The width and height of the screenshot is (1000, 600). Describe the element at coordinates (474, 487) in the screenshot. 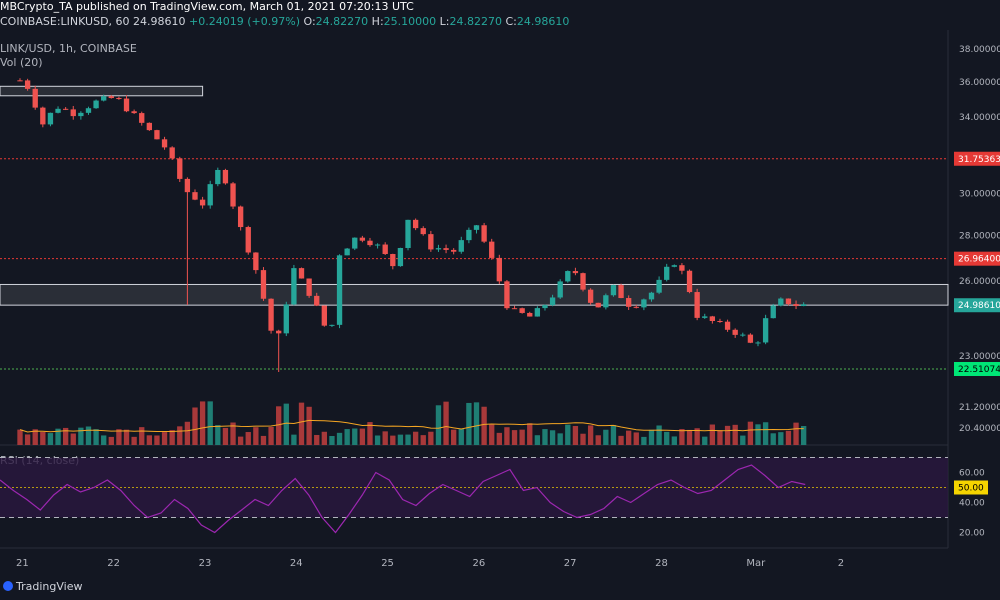

I see `rsi-band` at that location.